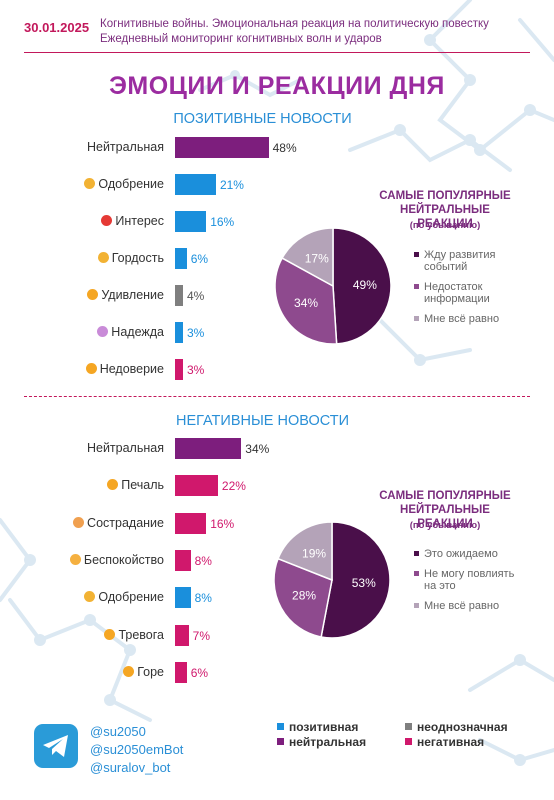 The image size is (554, 800). I want to click on negative-neutral-reactions-pie: 53% 28% 19%, so click(332, 580).